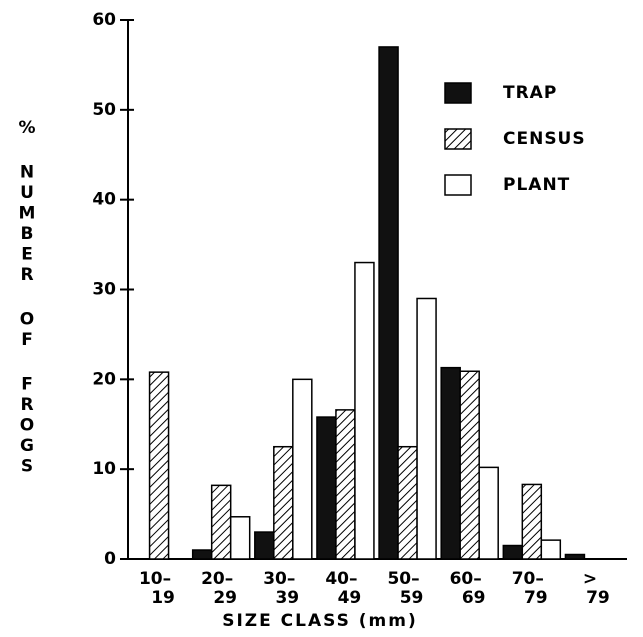  What do you see at coordinates (219, 588) in the screenshot?
I see `x-tick-label: 20– 29` at bounding box center [219, 588].